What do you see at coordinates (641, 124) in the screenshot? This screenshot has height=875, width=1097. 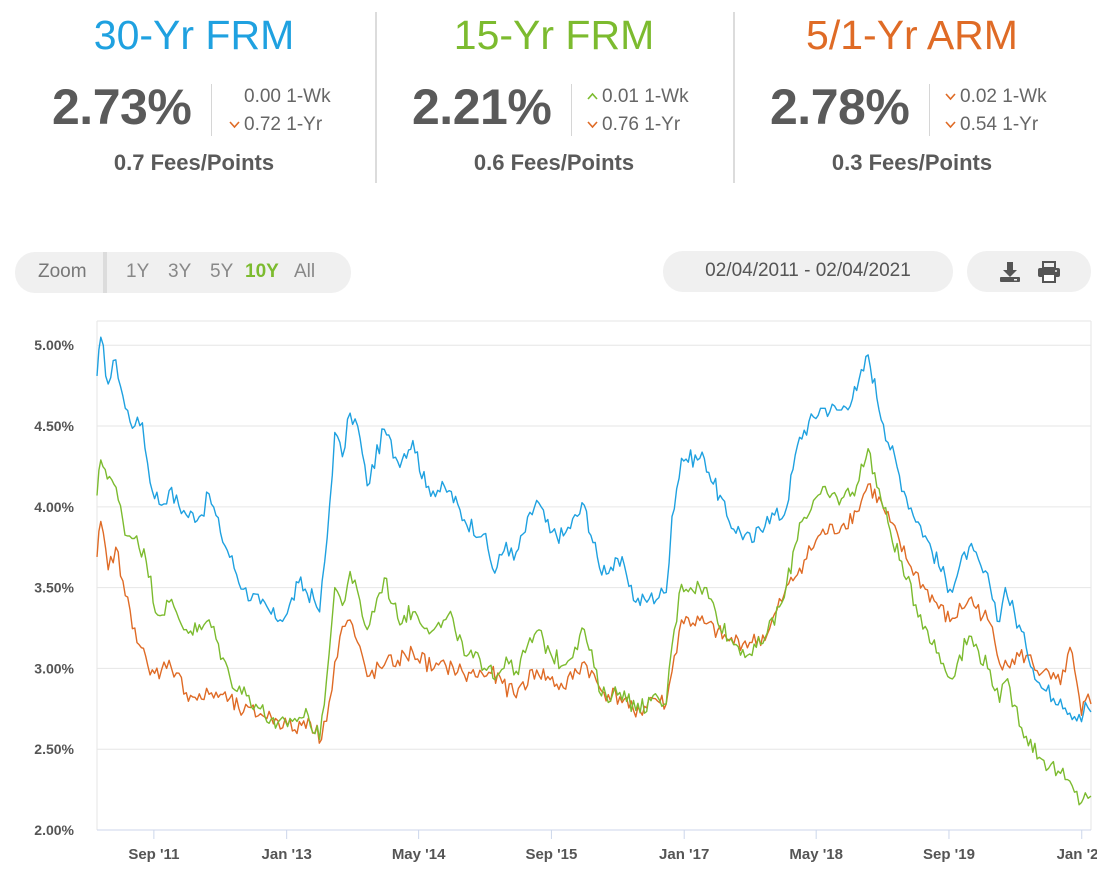 I see `year-change-text: 0.76 1-Yr` at bounding box center [641, 124].